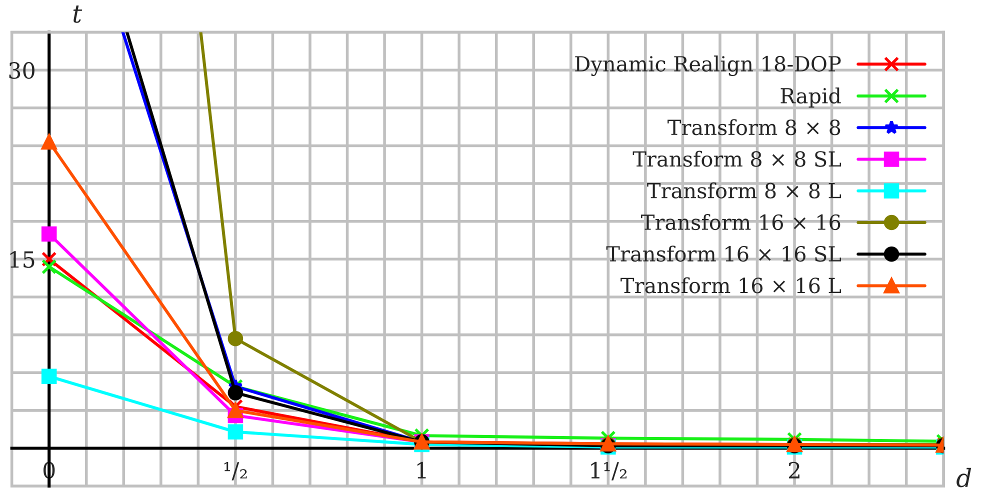  I want to click on x-tick-label: 2, so click(794, 470).